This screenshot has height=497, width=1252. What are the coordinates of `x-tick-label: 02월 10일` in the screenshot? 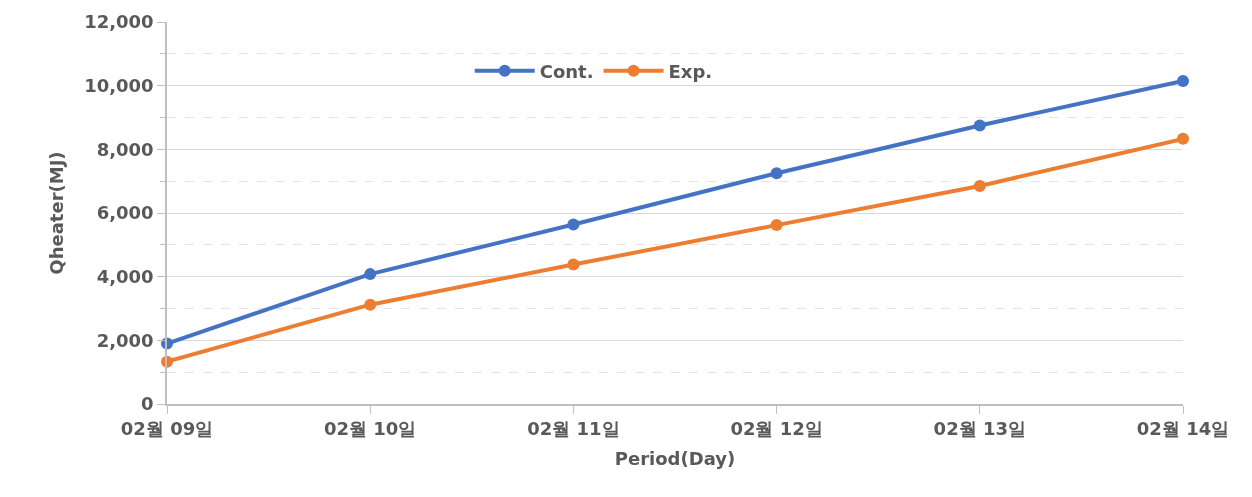 It's located at (370, 429).